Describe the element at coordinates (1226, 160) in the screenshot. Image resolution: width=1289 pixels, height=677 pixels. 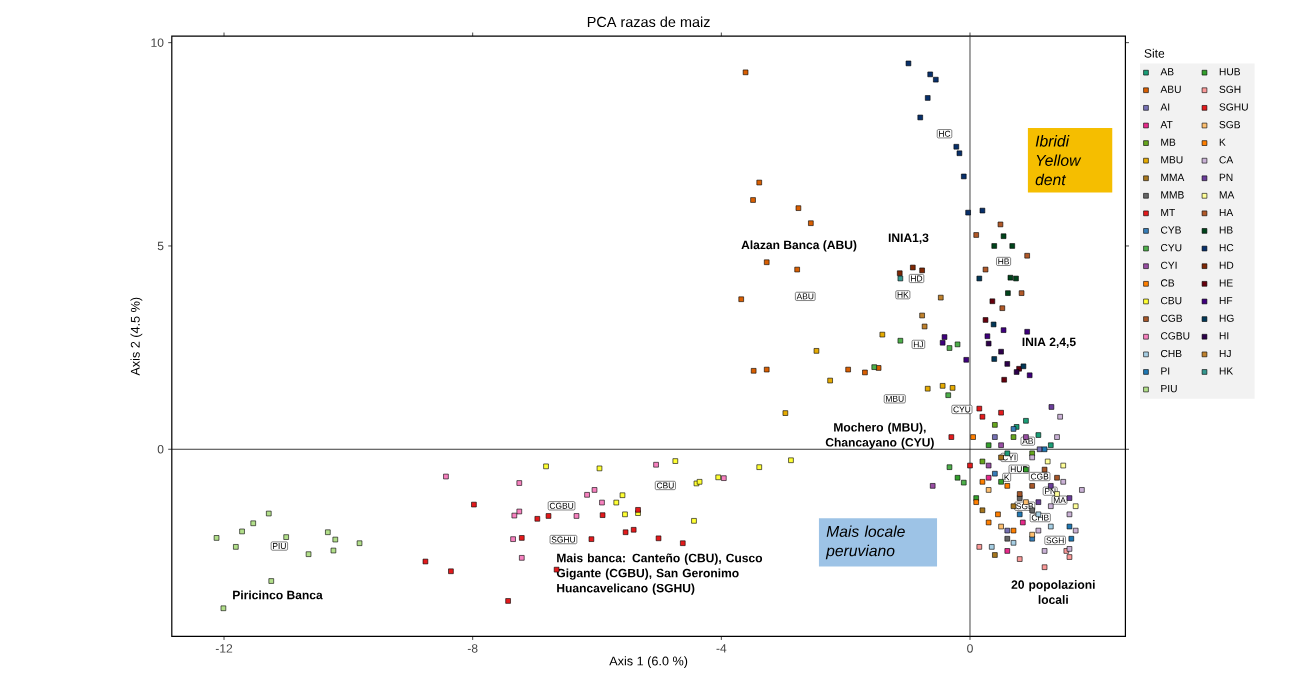
I see `legend-label: CA` at that location.